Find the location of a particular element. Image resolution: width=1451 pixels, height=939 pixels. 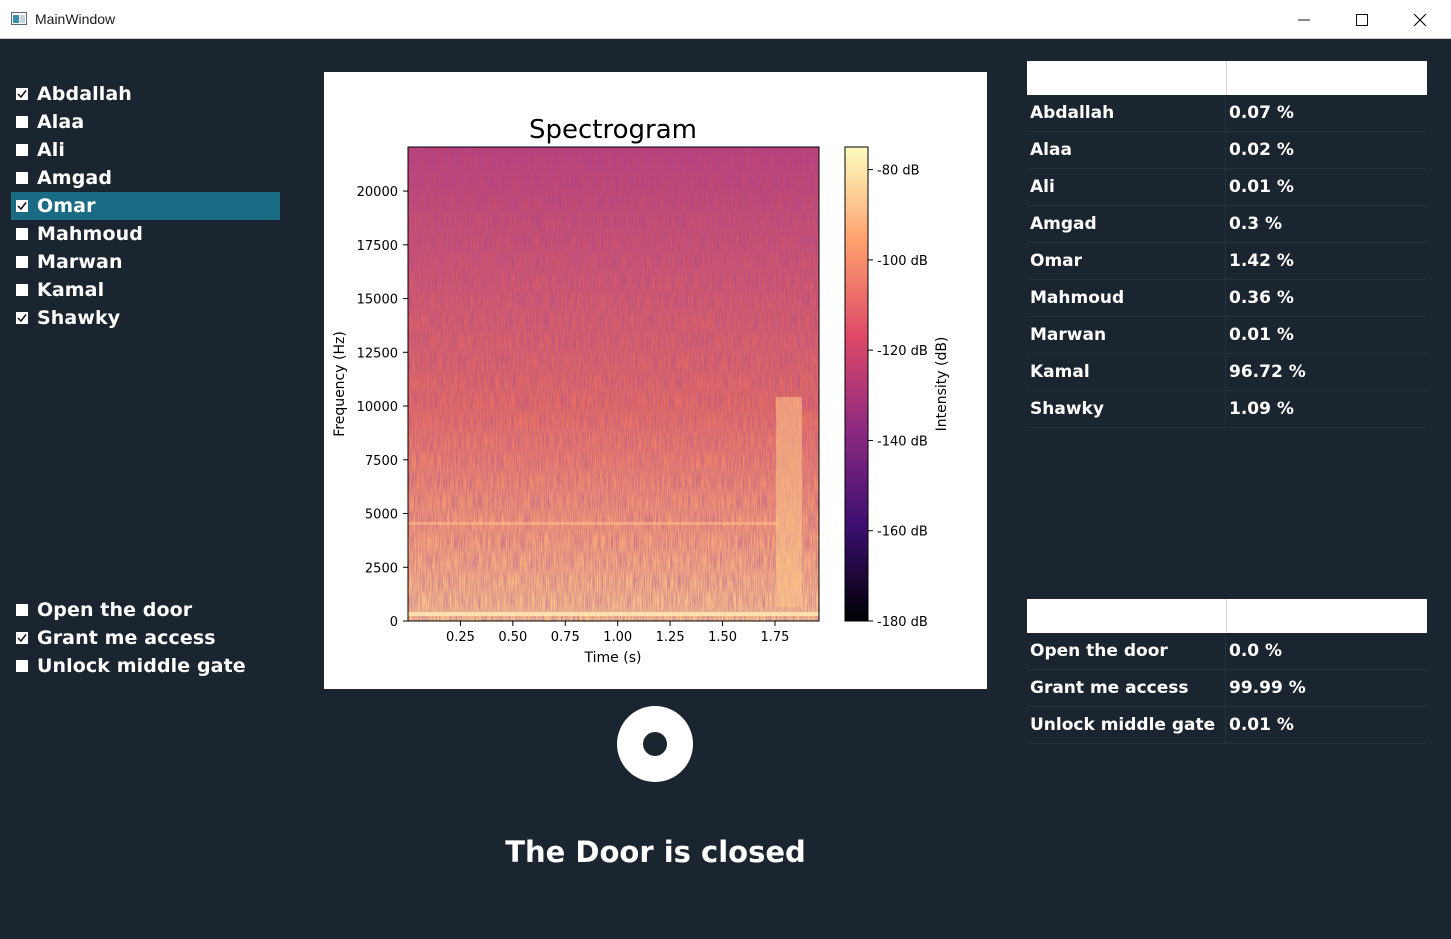

heatmap-noise is located at coordinates (613, 384).